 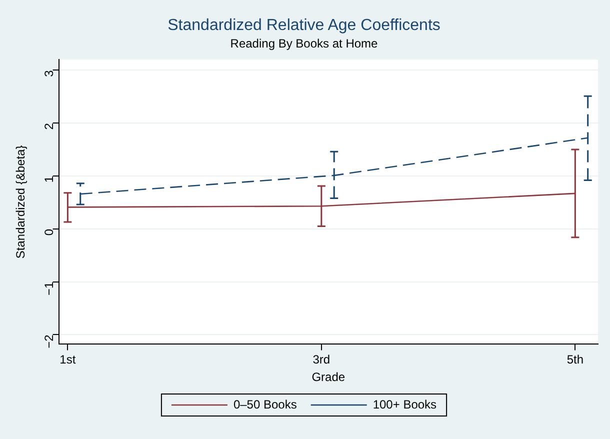 What do you see at coordinates (265, 404) in the screenshot?
I see `legend-label: 0–50 Books` at bounding box center [265, 404].